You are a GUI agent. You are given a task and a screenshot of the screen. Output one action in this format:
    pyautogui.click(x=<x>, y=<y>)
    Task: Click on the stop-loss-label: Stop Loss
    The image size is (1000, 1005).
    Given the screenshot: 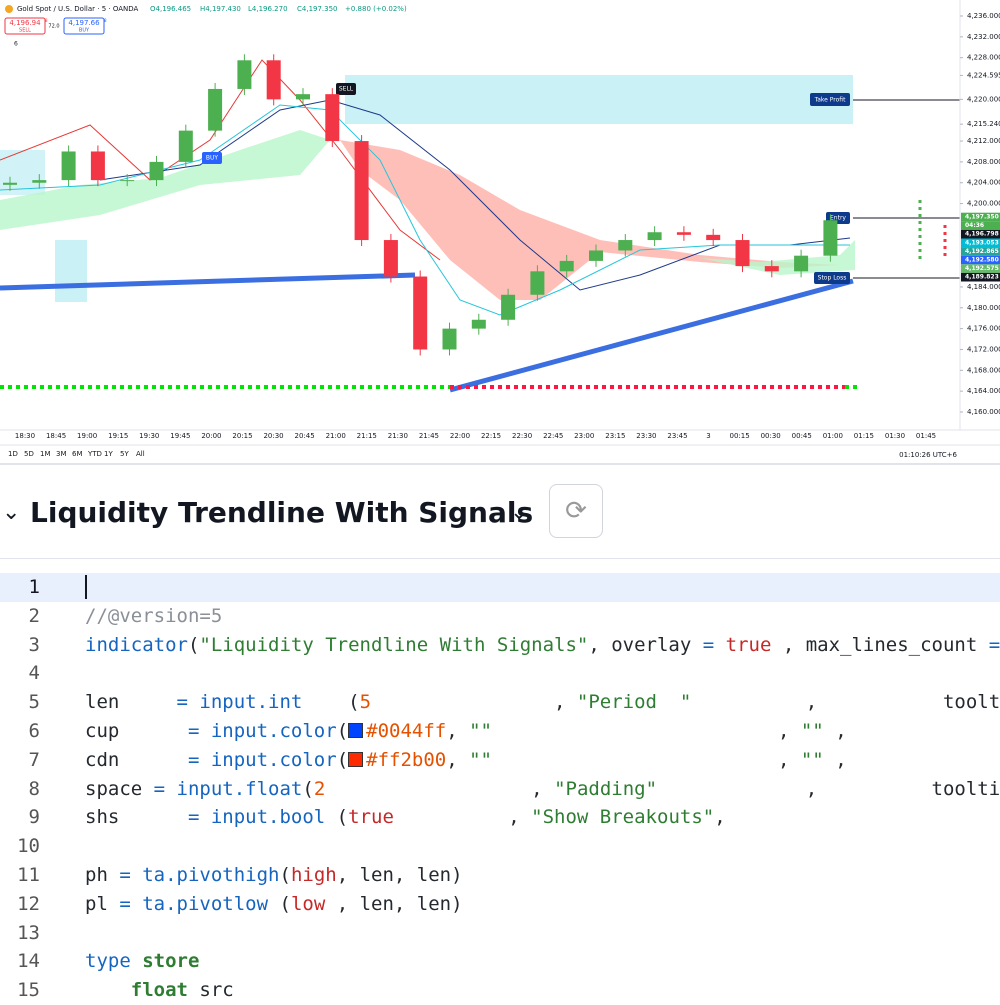 What is the action you would take?
    pyautogui.click(x=832, y=278)
    